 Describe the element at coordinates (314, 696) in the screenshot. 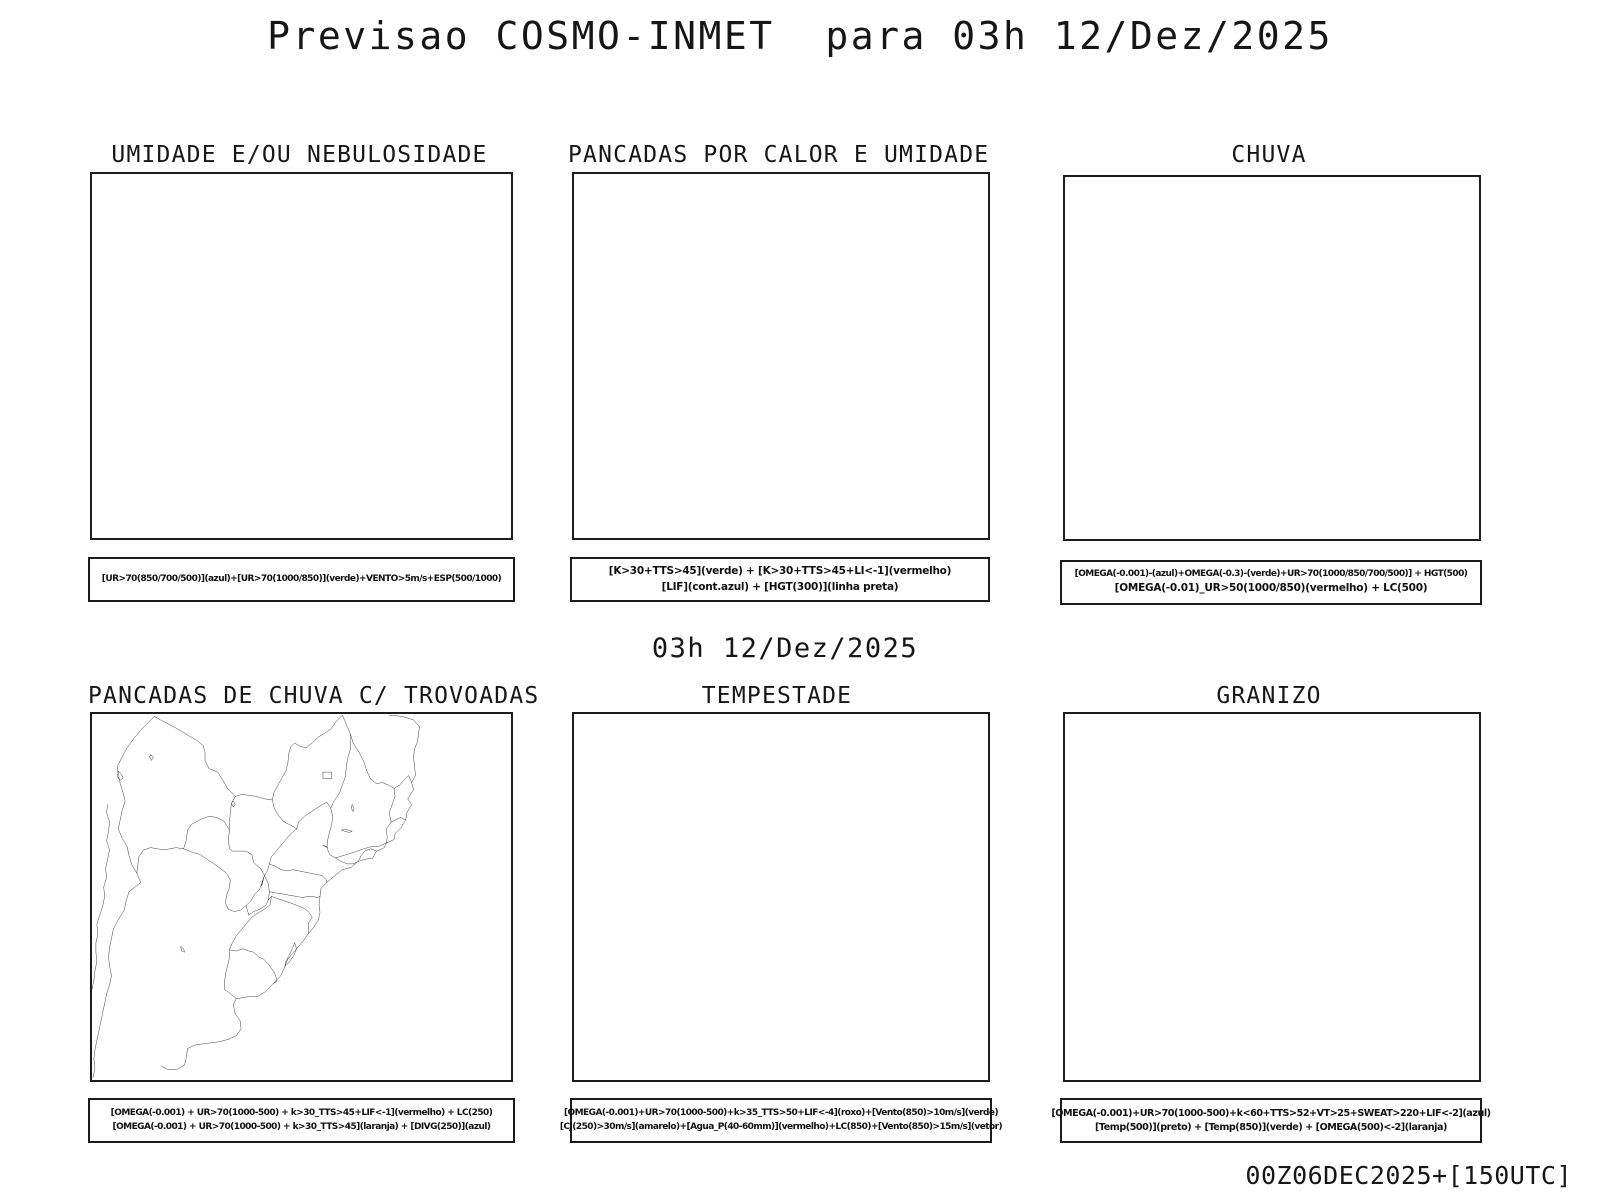

I see `panel-title-pancadas-trovoadas: PANCADAS DE CHUVA C/ TROVOADAS` at that location.